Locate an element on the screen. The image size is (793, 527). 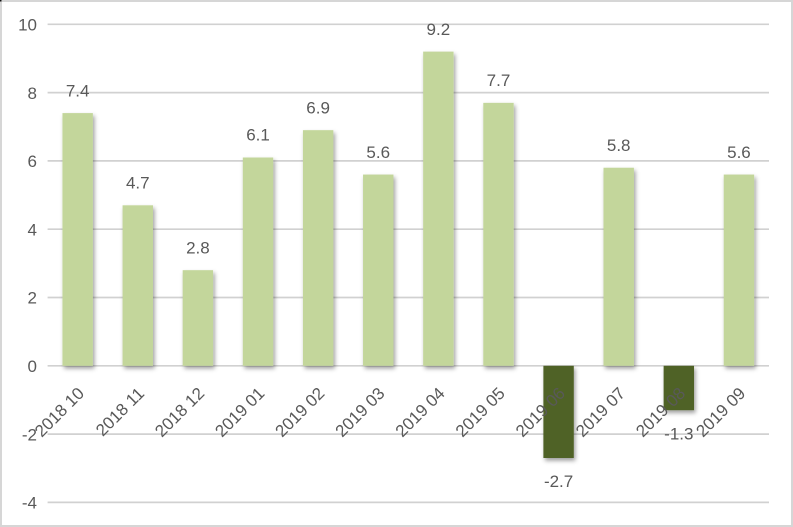
svg-text: 6.1 is located at coordinates (258, 135).